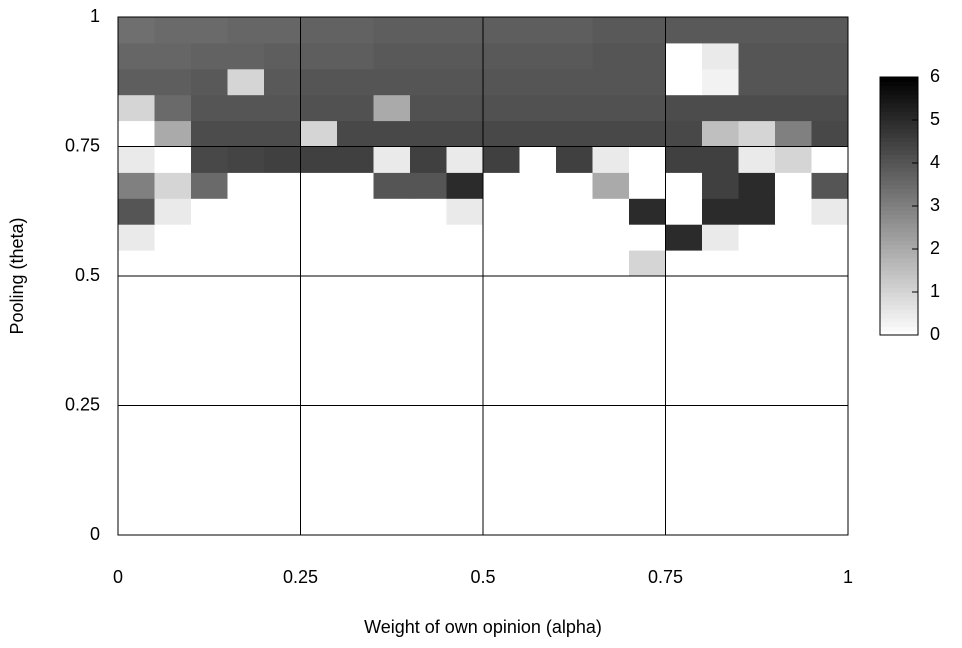 The width and height of the screenshot is (962, 648). I want to click on y-tick-label: 0.25, so click(82, 404).